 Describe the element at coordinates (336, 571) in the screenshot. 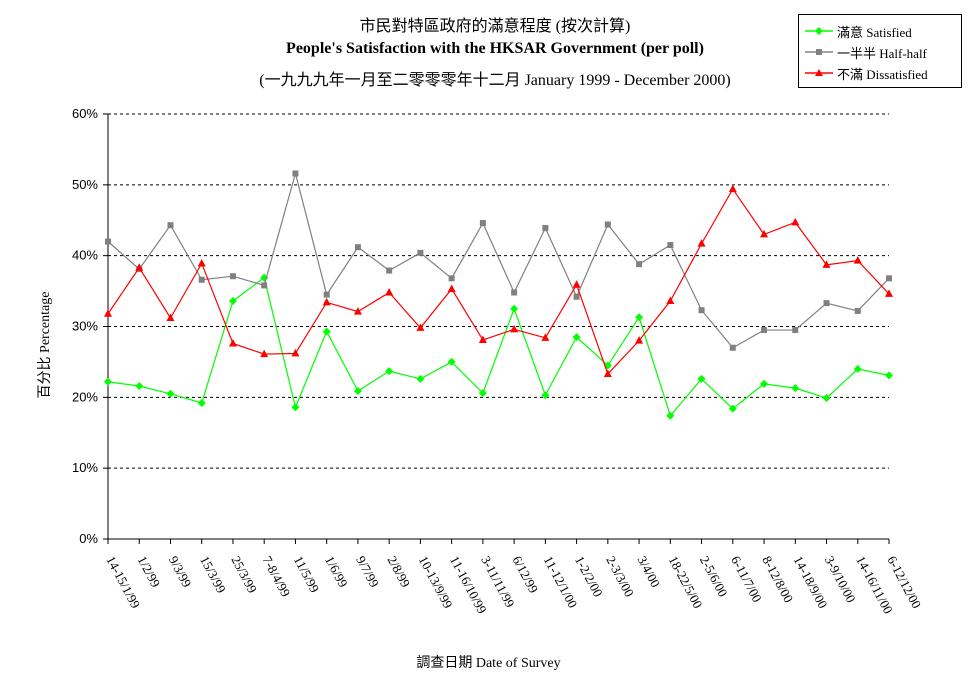

I see `x-tick-label: 1/6/99` at that location.